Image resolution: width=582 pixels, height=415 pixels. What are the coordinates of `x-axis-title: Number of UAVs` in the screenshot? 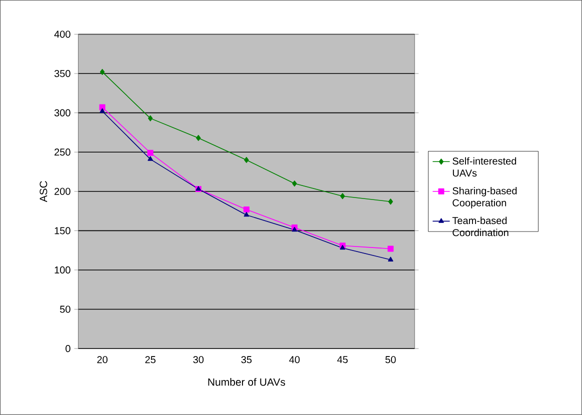 It's located at (247, 382).